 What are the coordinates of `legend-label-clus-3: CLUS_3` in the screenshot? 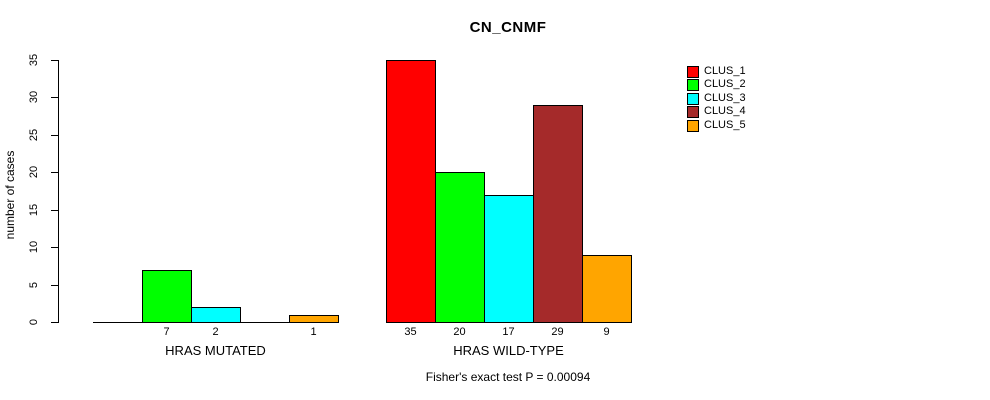 It's located at (725, 97).